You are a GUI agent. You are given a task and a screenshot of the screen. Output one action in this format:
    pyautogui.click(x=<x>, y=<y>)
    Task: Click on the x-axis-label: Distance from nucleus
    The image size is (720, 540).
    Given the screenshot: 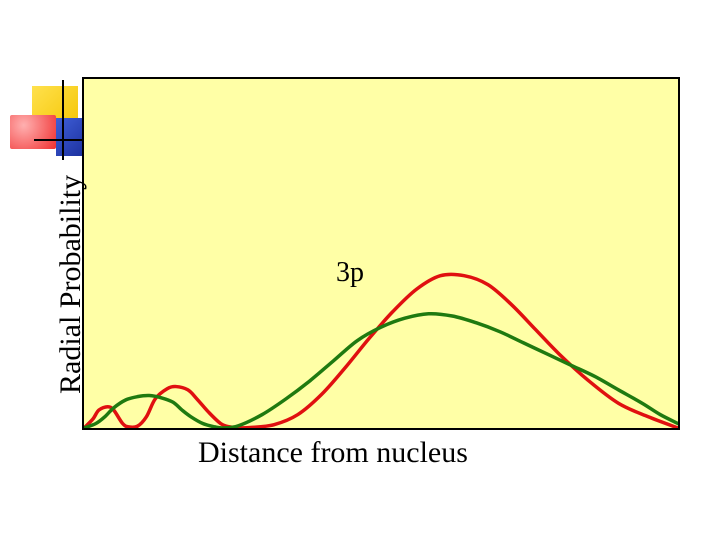 What is the action you would take?
    pyautogui.click(x=333, y=452)
    